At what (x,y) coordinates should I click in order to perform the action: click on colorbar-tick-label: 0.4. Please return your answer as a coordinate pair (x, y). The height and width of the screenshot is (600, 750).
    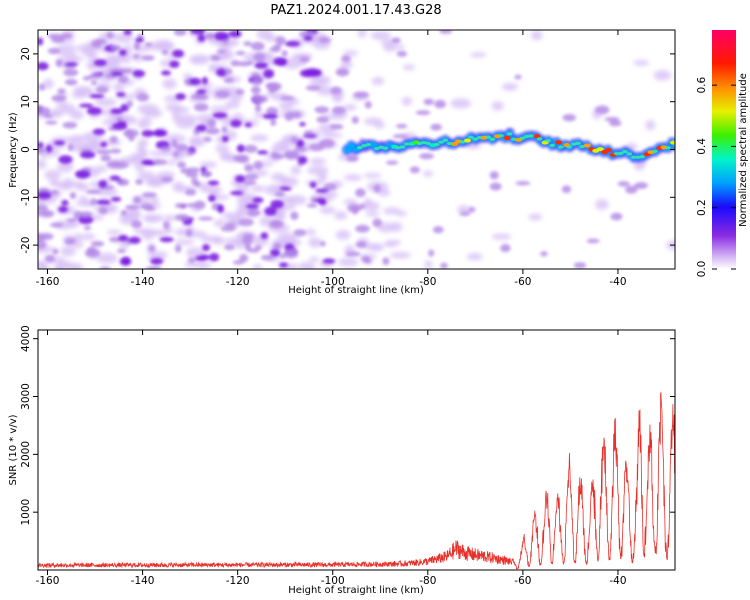
    Looking at the image, I should click on (702, 146).